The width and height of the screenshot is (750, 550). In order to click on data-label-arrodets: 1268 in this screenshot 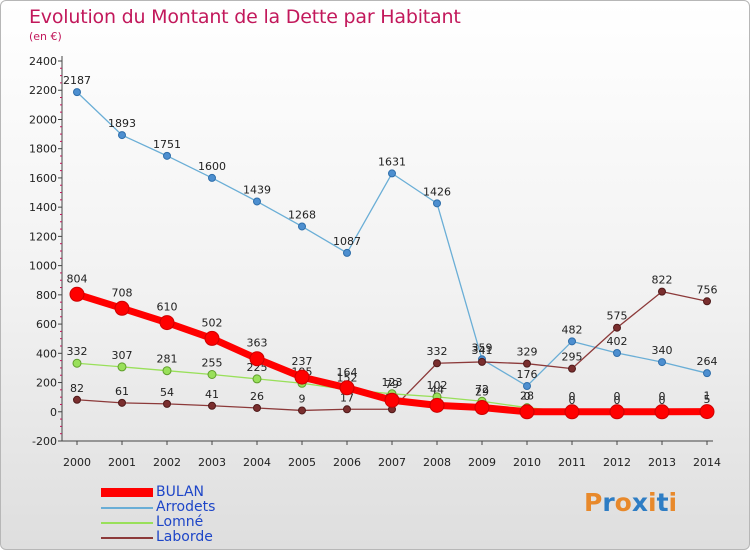, I will do `click(302, 214)`.